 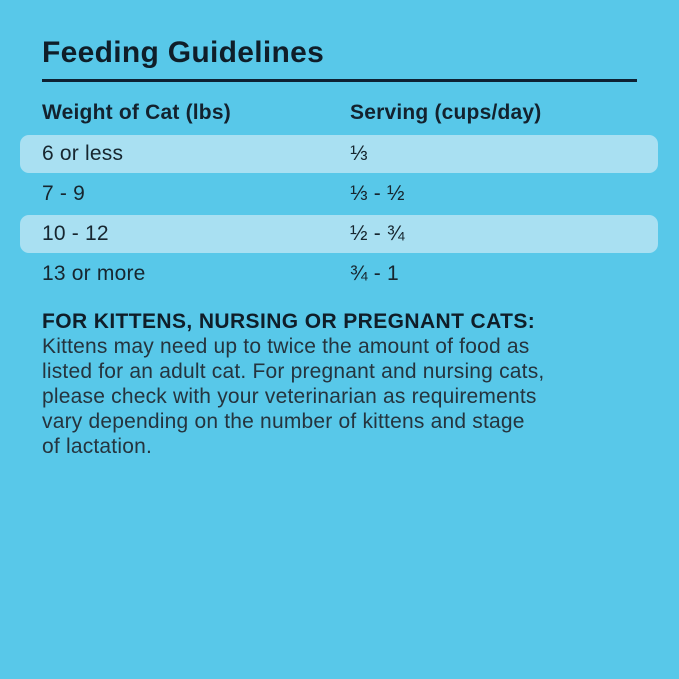 What do you see at coordinates (136, 112) in the screenshot?
I see `column-header-weight: Weight of Cat (lbs)` at bounding box center [136, 112].